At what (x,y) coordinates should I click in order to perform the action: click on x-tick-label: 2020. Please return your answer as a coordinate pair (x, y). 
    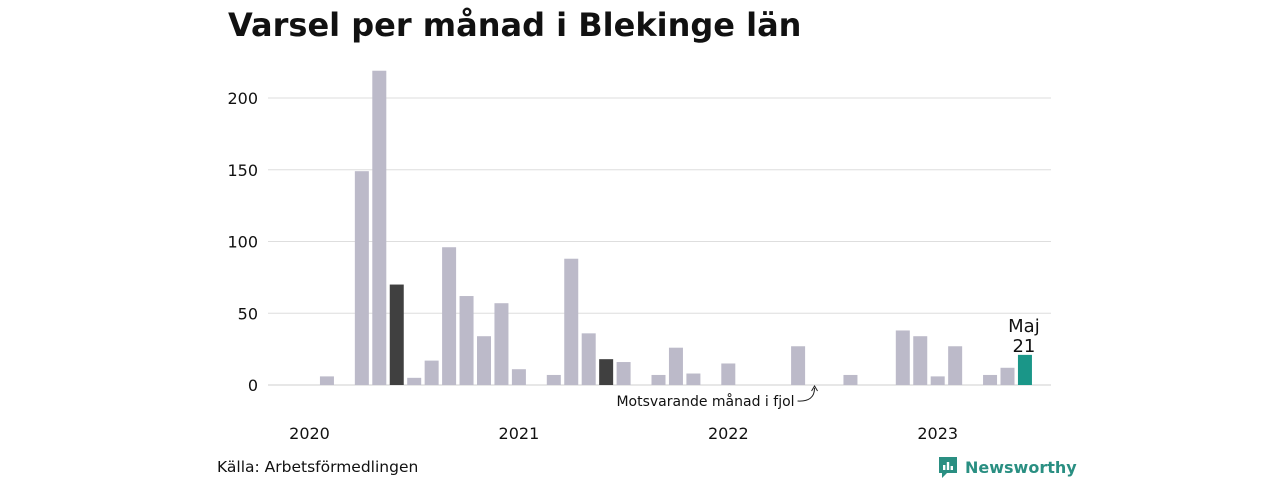
    Looking at the image, I should click on (309, 433).